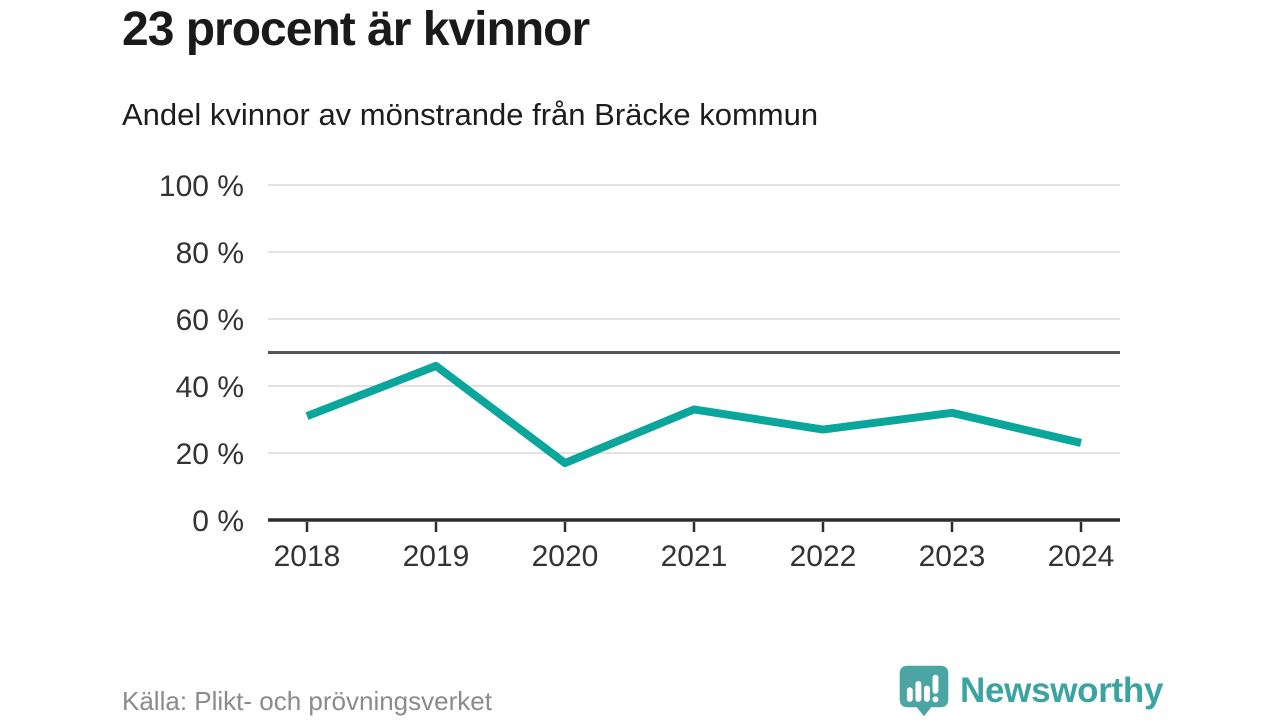  What do you see at coordinates (565, 556) in the screenshot?
I see `x-tick-label: 2020` at bounding box center [565, 556].